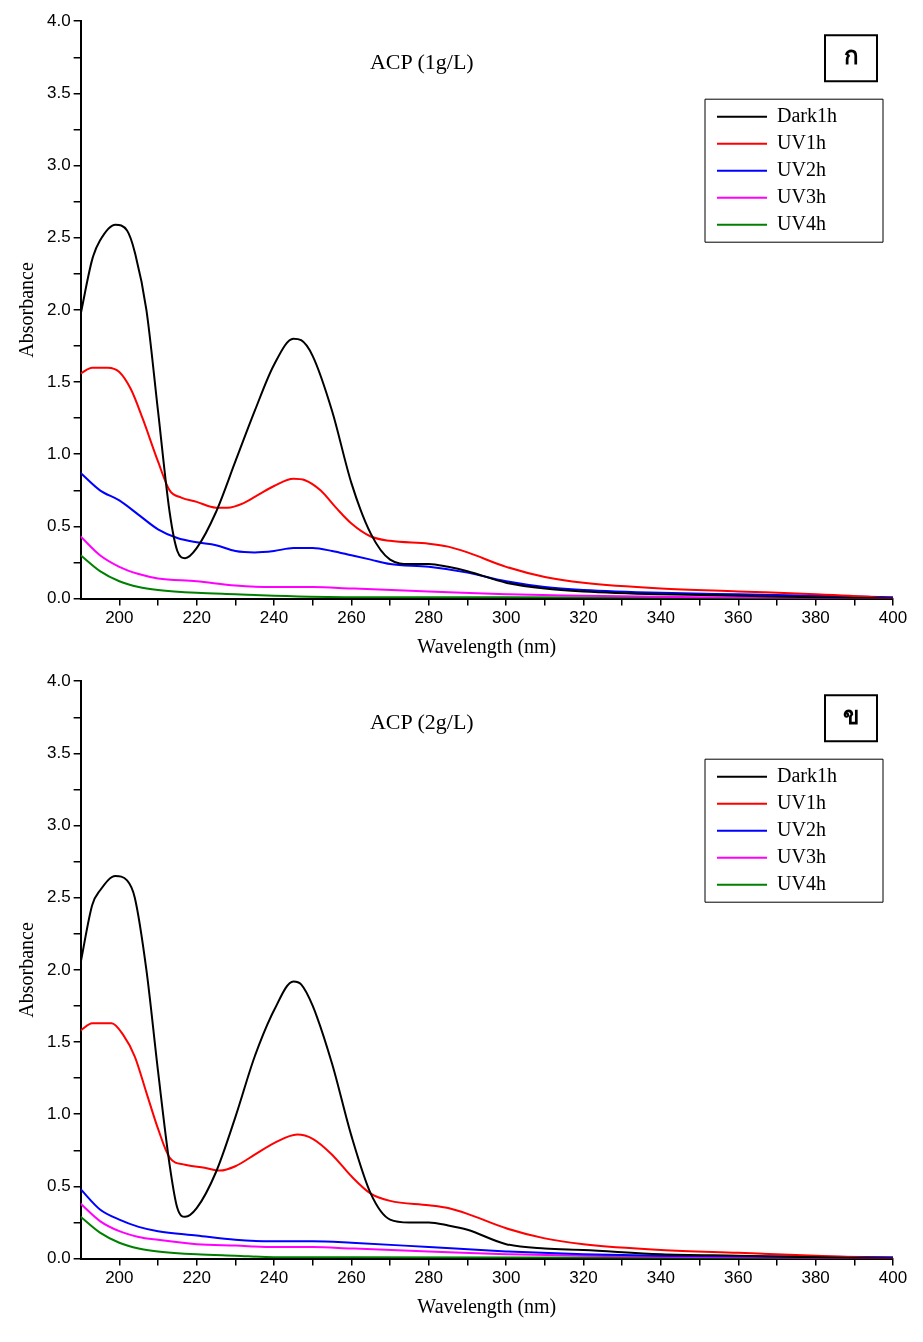  I want to click on annotation: ก, so click(851, 56).